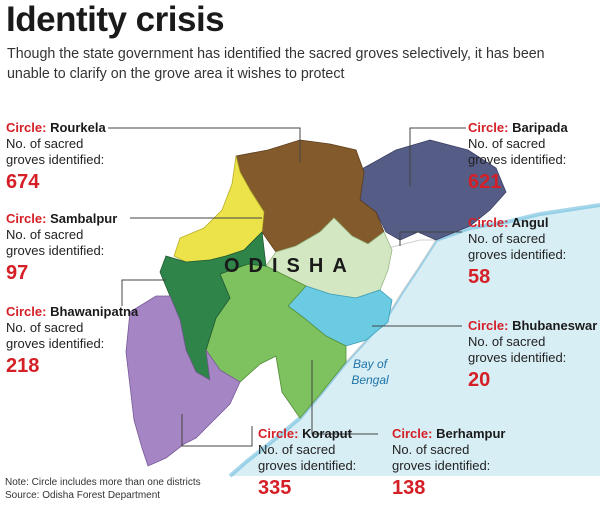 The width and height of the screenshot is (600, 528). I want to click on region-baripada, so click(433, 190).